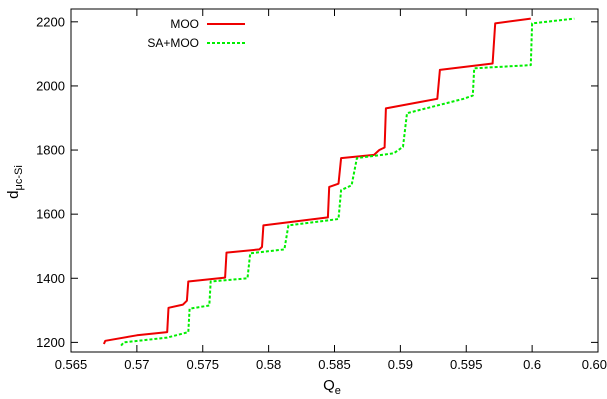 Image resolution: width=607 pixels, height=399 pixels. Describe the element at coordinates (50, 214) in the screenshot. I see `y-tick-label: 1600` at that location.